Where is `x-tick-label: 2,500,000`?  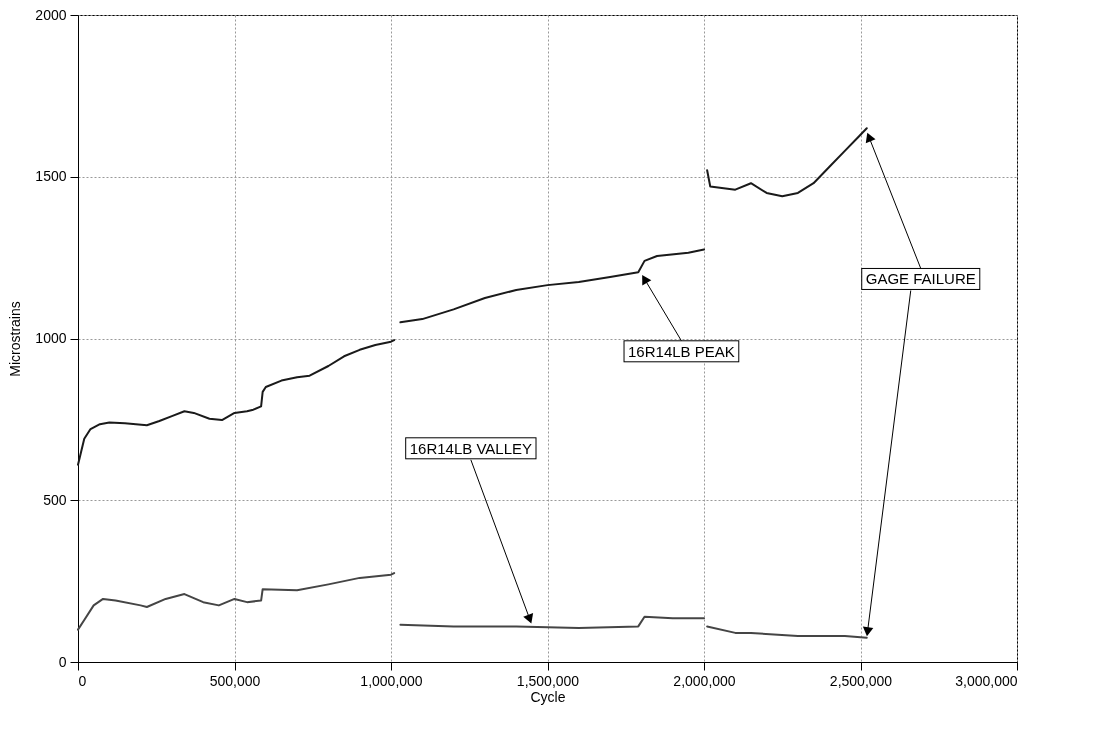
x-tick-label: 2,500,000 is located at coordinates (861, 680).